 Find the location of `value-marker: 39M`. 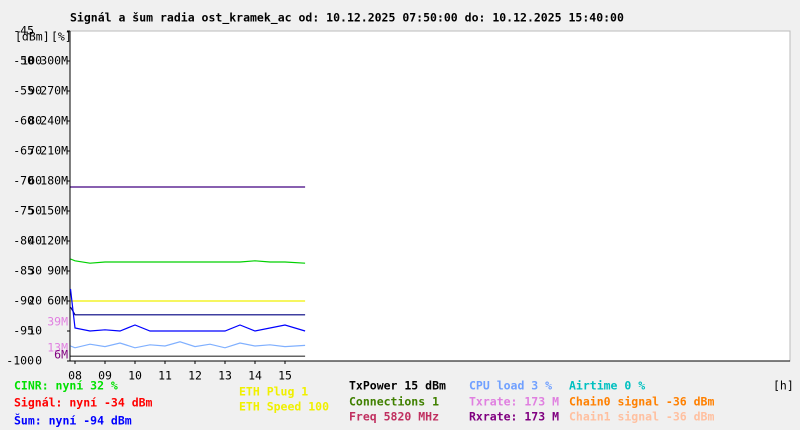

value-marker: 39M is located at coordinates (57, 322).